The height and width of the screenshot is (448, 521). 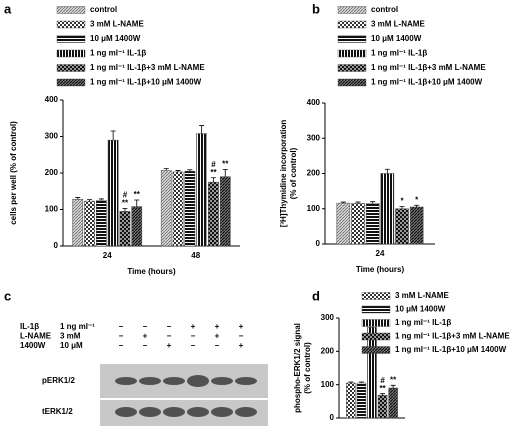 I want to click on panel-label: b, so click(x=316, y=8).